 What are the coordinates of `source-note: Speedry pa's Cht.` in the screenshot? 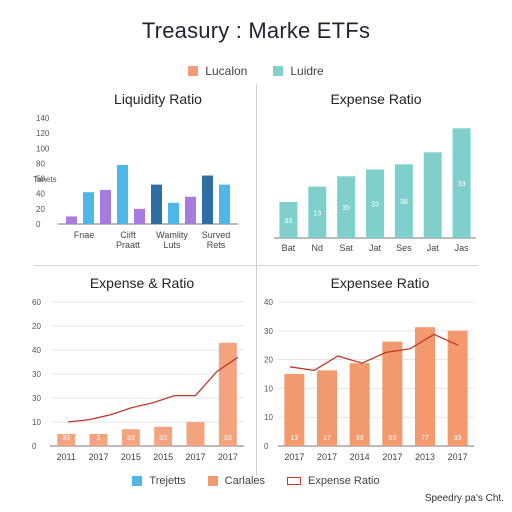 It's located at (464, 498).